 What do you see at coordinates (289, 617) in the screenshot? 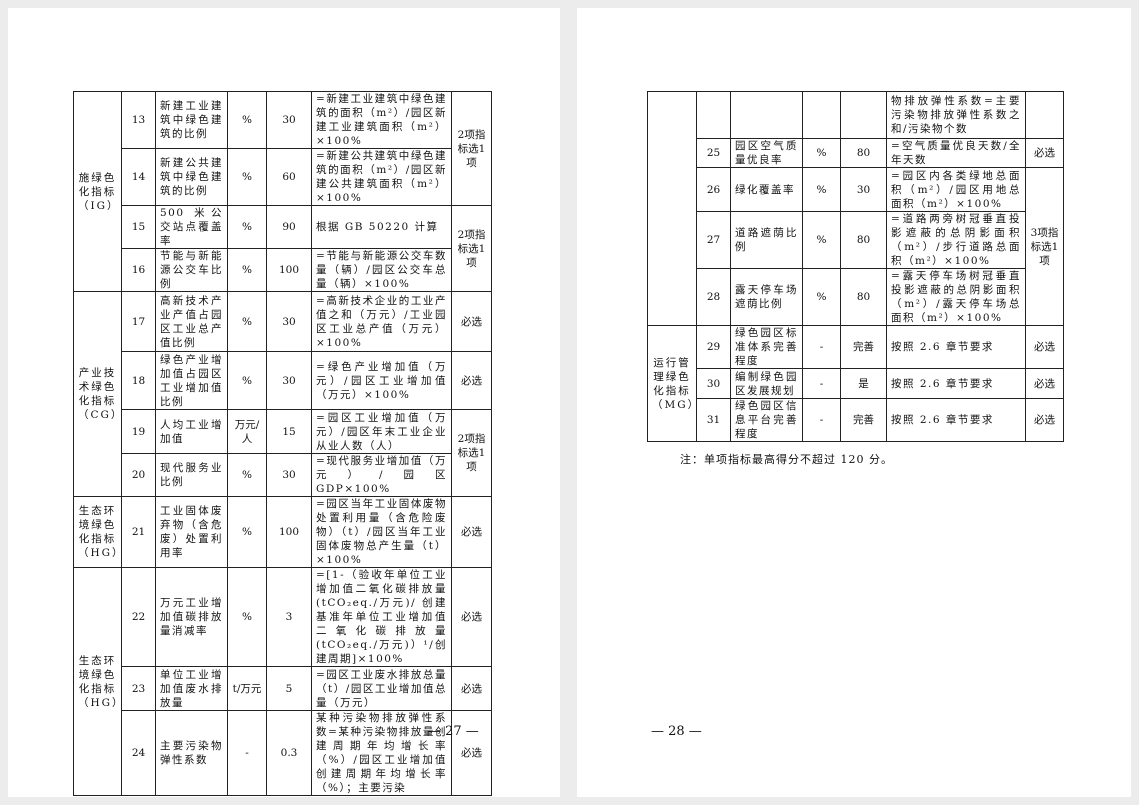
I see `target-value-cell: 3` at bounding box center [289, 617].